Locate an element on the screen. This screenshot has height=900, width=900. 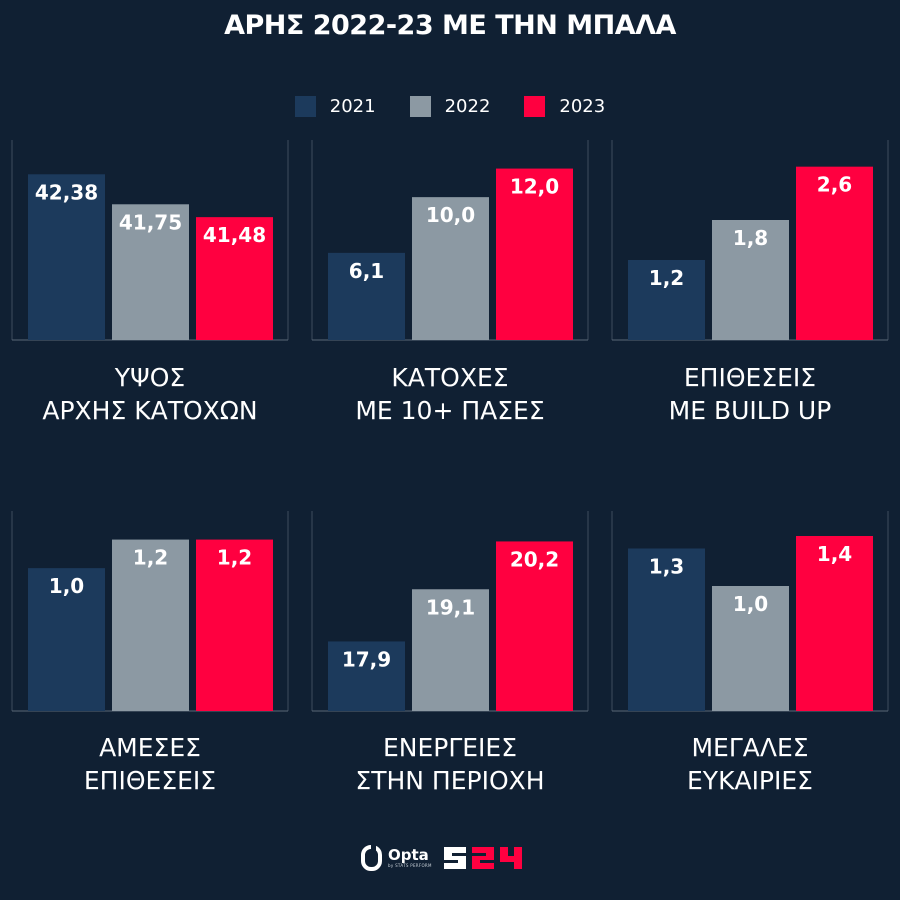
bar-value-label: 41,75 is located at coordinates (150, 222).